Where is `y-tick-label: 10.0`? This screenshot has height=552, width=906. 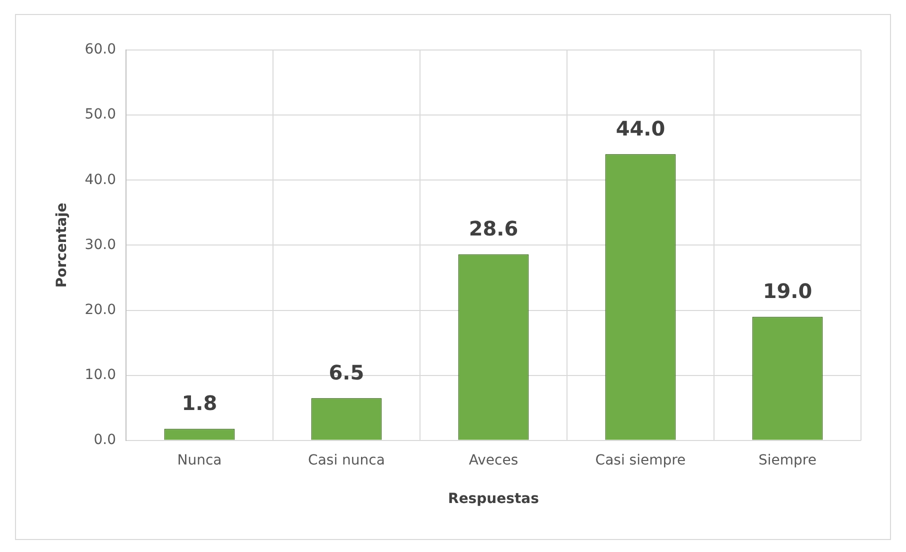 y-tick-label: 10.0 is located at coordinates (100, 374).